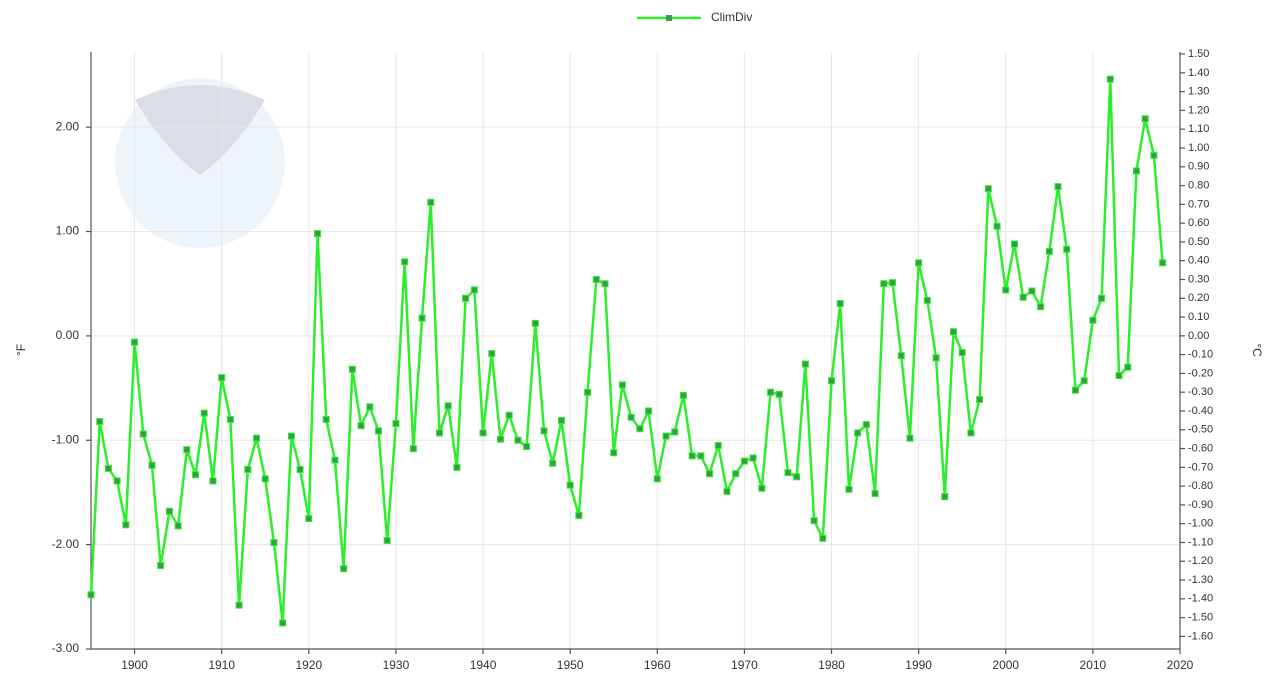 The height and width of the screenshot is (682, 1271). Describe the element at coordinates (396, 665) in the screenshot. I see `x-tick-label: 1930` at that location.